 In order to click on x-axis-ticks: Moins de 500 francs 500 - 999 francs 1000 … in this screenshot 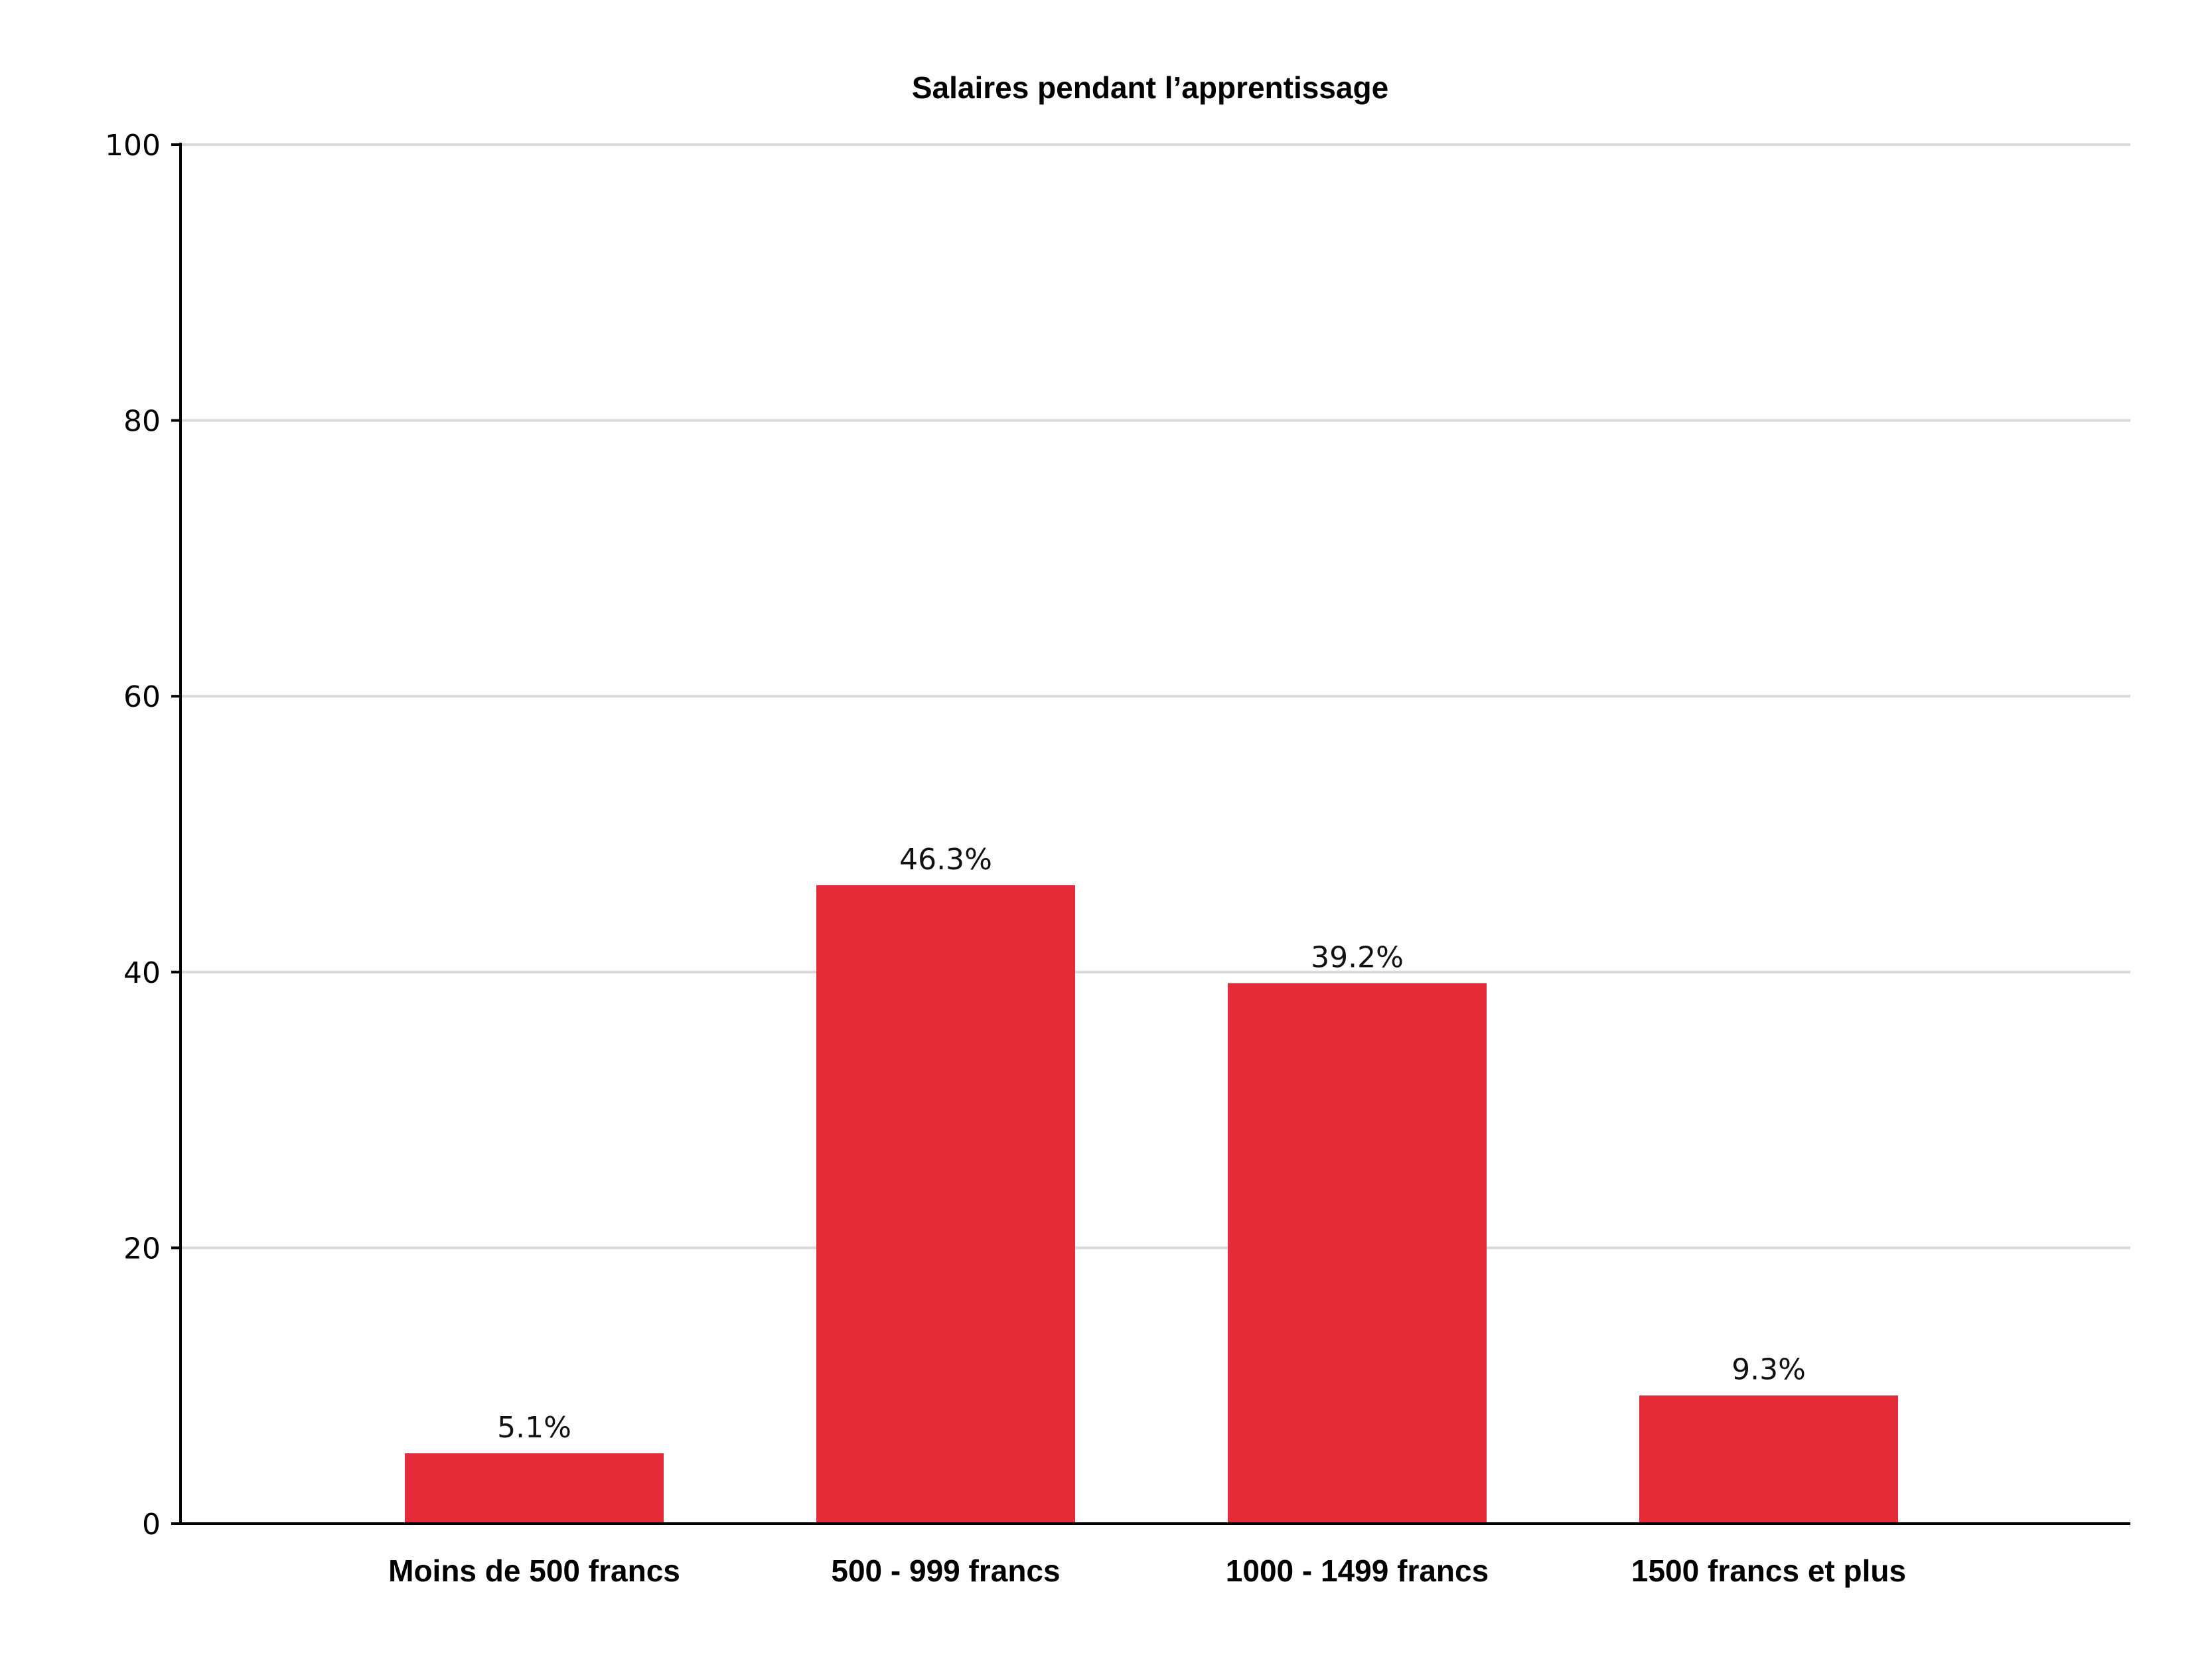, I will do `click(1147, 1570)`.